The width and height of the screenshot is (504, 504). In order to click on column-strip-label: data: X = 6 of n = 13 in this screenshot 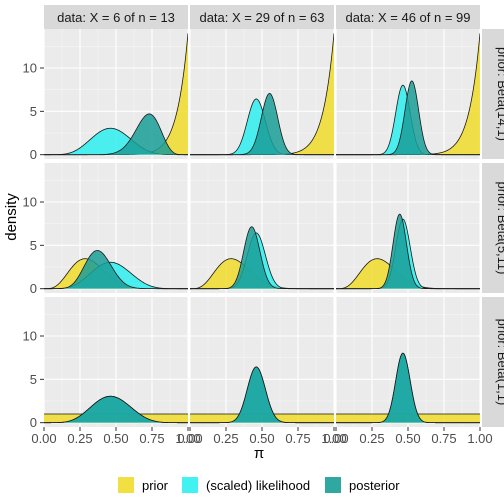, I will do `click(116, 17)`.